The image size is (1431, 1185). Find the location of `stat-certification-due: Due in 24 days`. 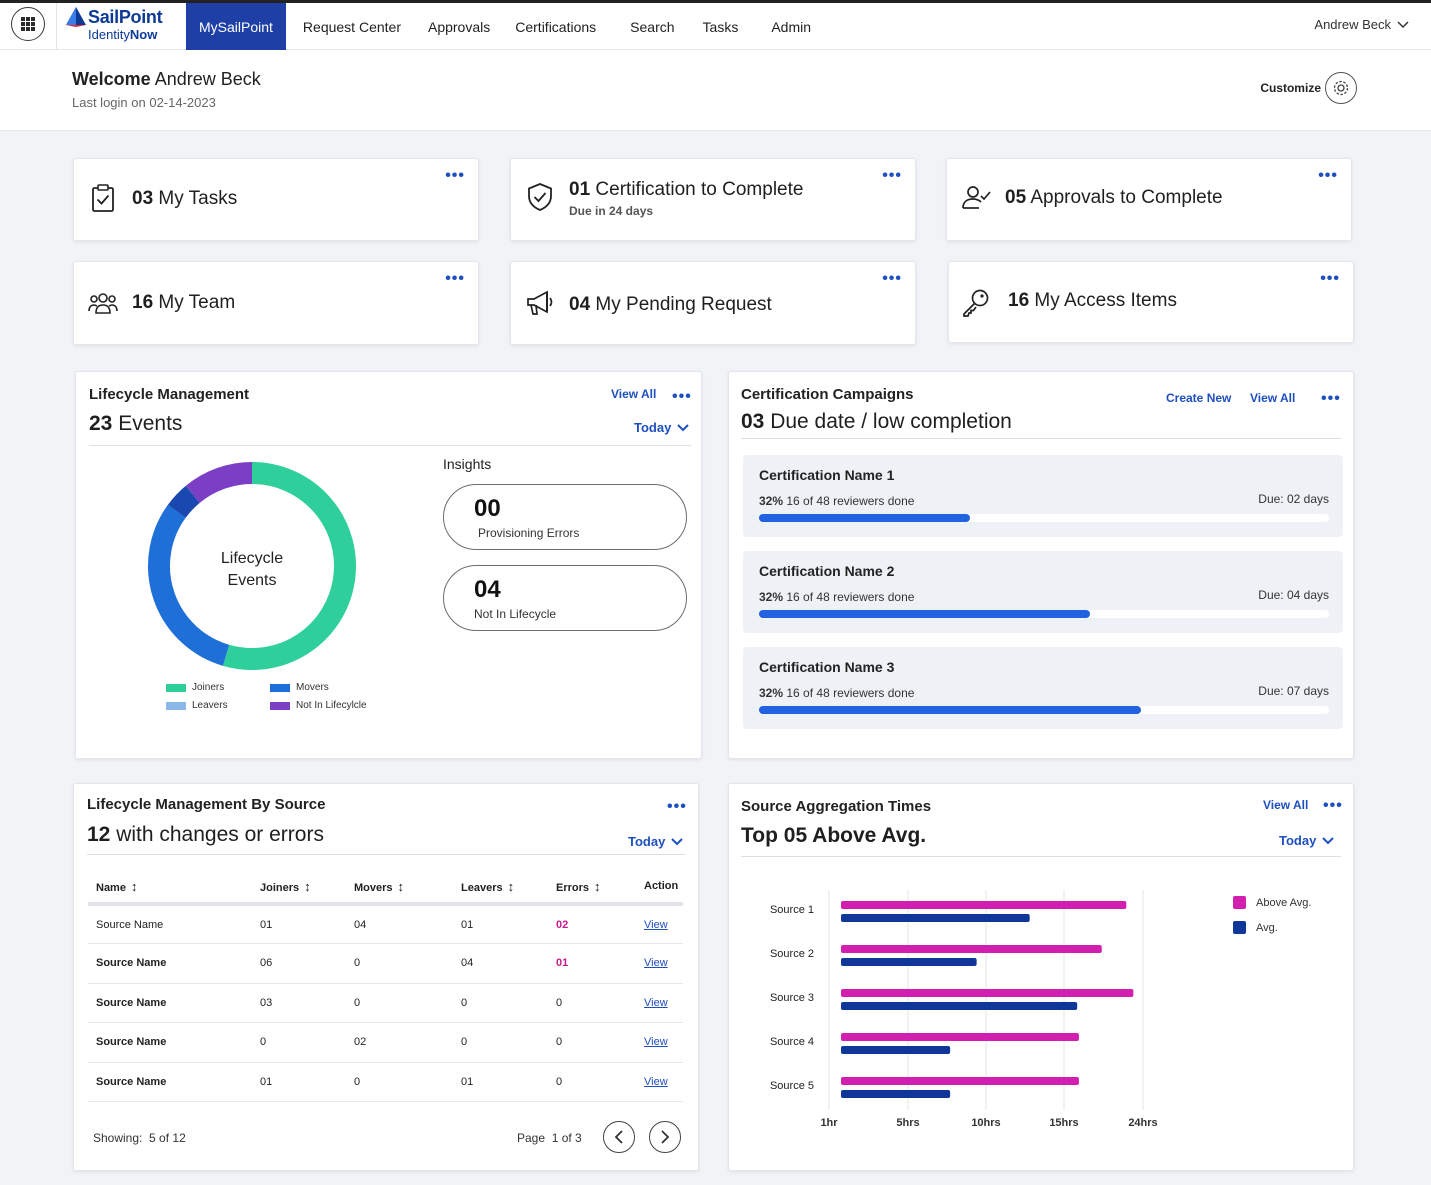

stat-certification-due: Due in 24 days is located at coordinates (611, 211).